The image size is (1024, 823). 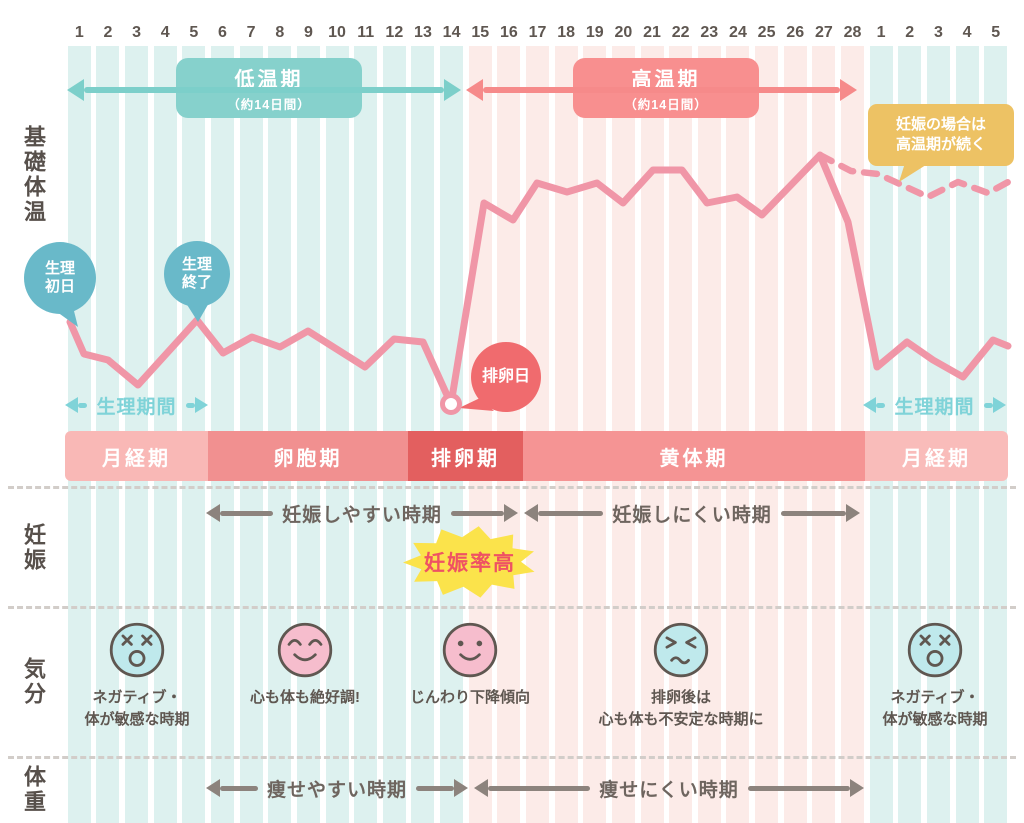 What do you see at coordinates (934, 407) in the screenshot?
I see `period-range-right: 生理期間` at bounding box center [934, 407].